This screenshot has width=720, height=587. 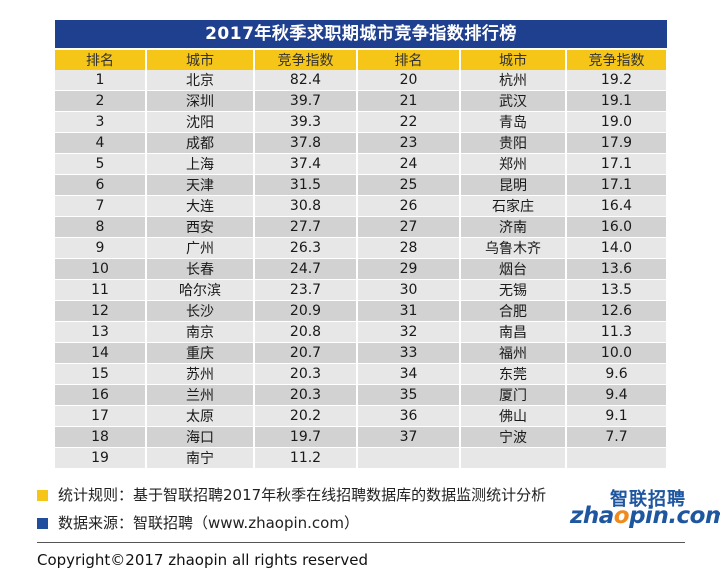 What do you see at coordinates (409, 353) in the screenshot?
I see `cell-rank: 33` at bounding box center [409, 353].